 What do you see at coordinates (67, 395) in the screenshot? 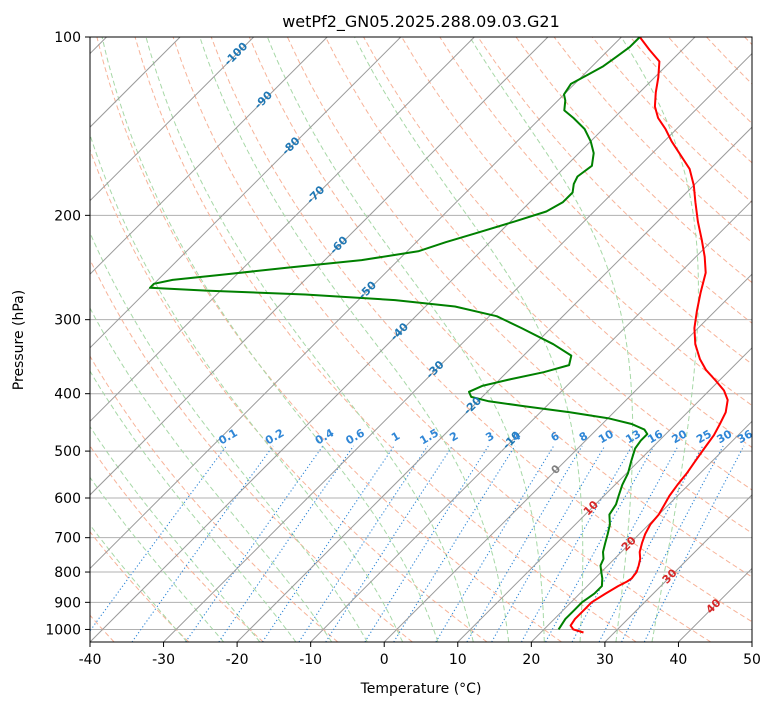
I see `y-tick-label: 400` at bounding box center [67, 395].